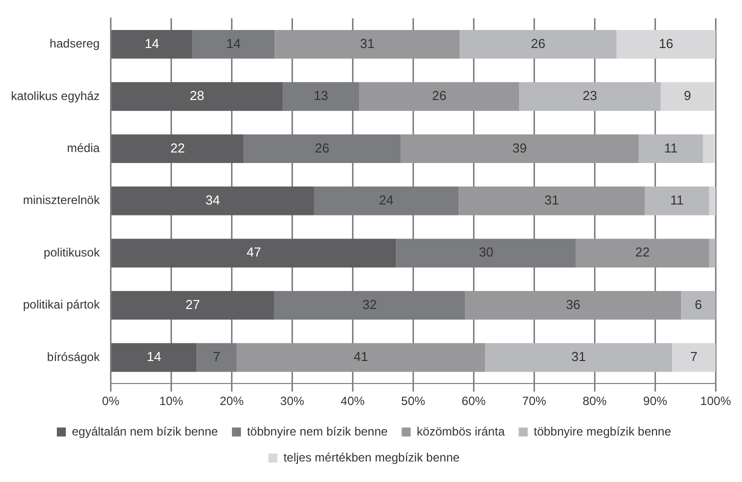 The image size is (742, 482). What do you see at coordinates (655, 401) in the screenshot?
I see `x-tick-label: 90%` at bounding box center [655, 401].